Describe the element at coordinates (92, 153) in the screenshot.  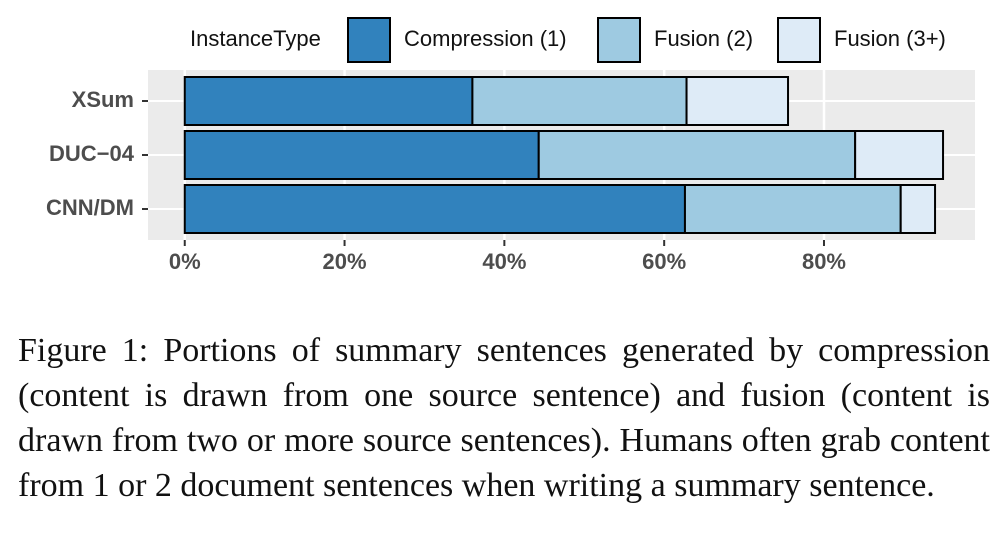
I see `y-tick-label: DUC−04` at that location.